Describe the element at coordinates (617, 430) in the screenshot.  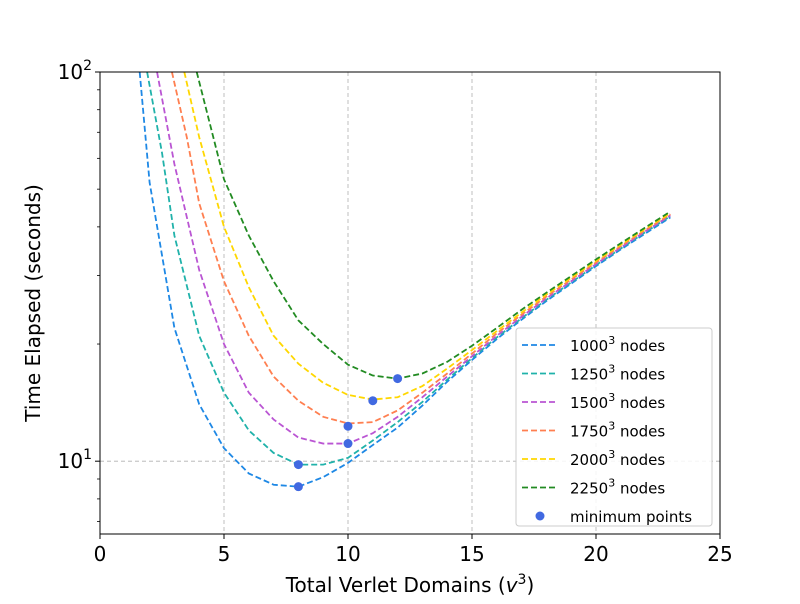
I see `legend-label-1750: 17503 nodes` at that location.